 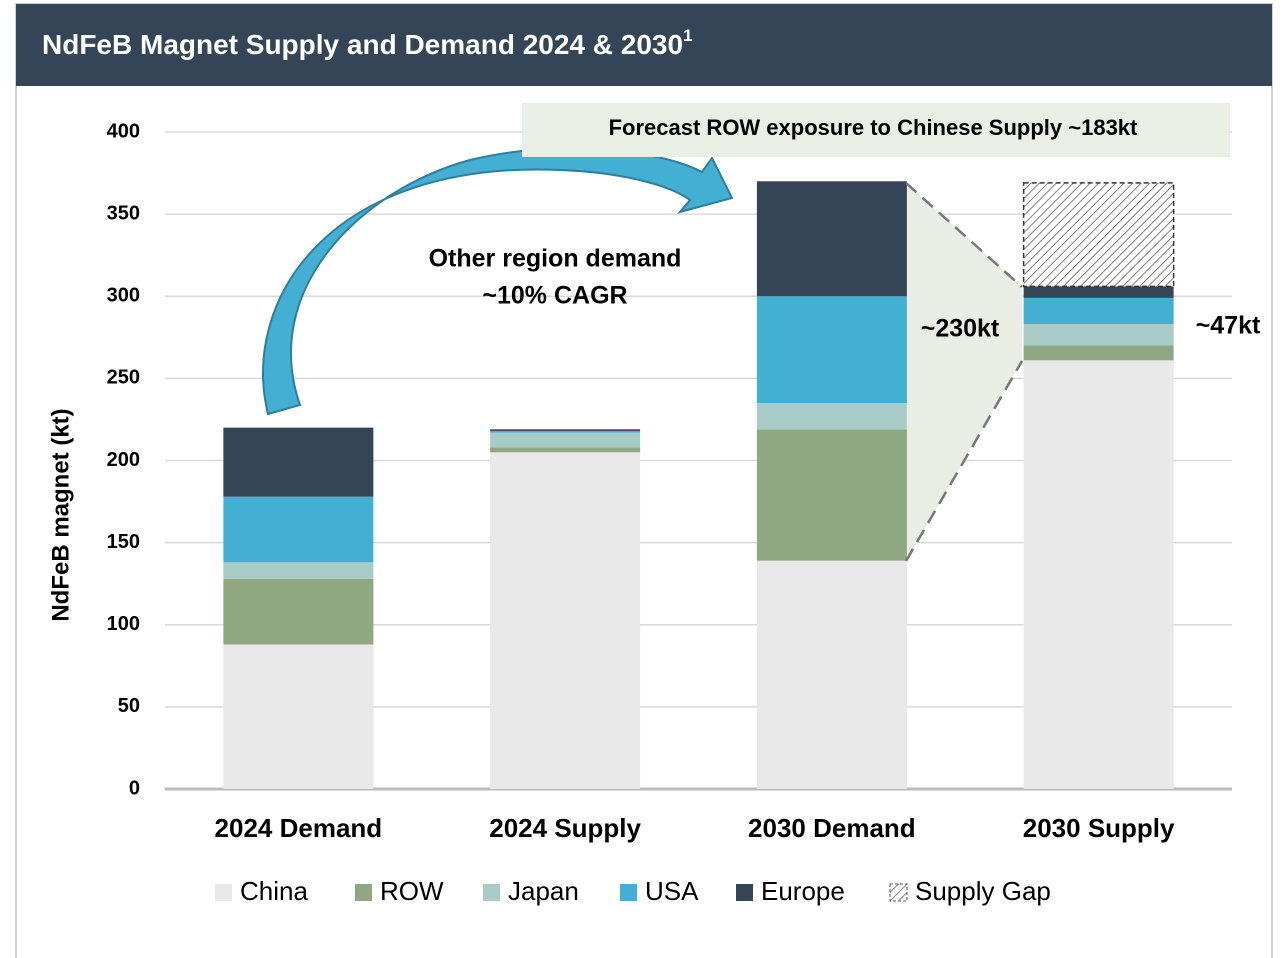 I want to click on y-tick-label: 350, so click(x=123, y=213).